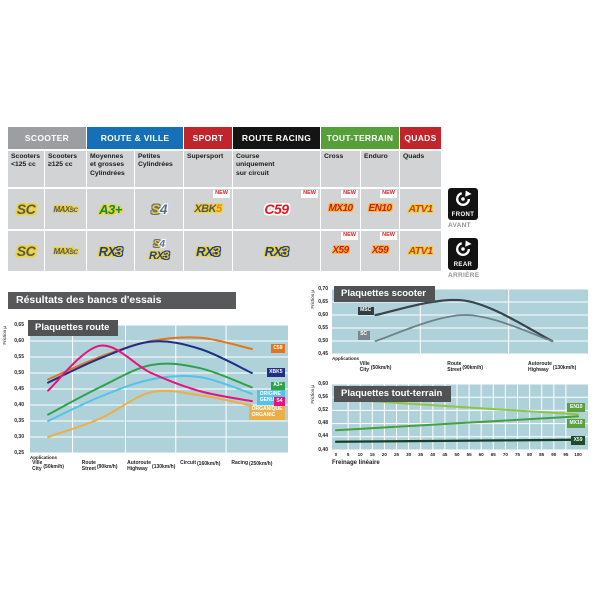 This screenshot has height=600, width=600. I want to click on category-header-sport: SPORT, so click(208, 138).